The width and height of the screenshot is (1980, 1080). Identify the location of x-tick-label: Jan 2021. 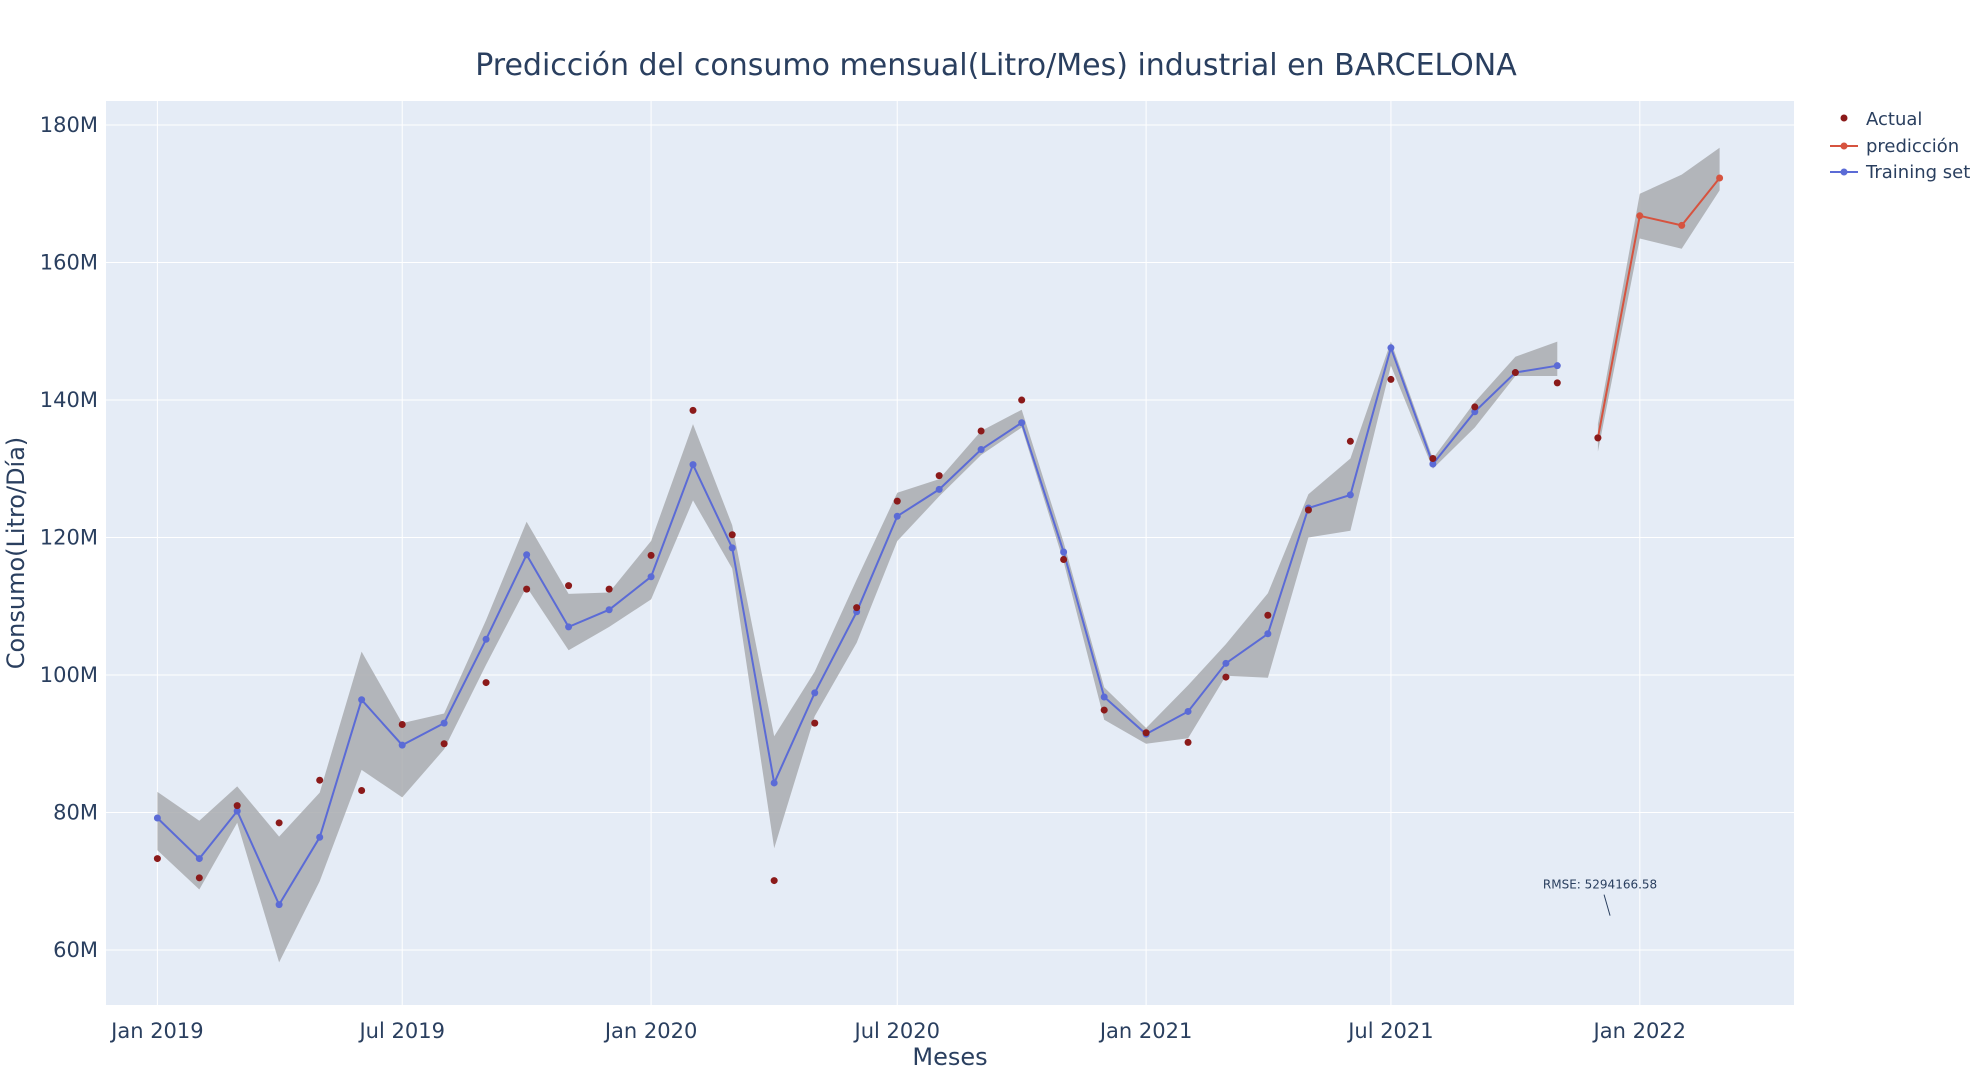
(1145, 1031).